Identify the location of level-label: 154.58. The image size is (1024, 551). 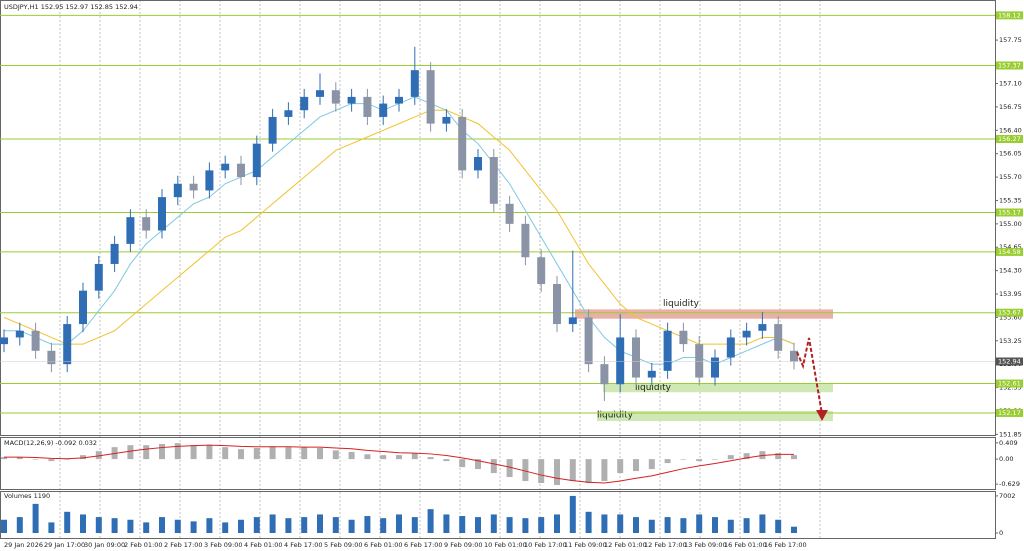
(1009, 252).